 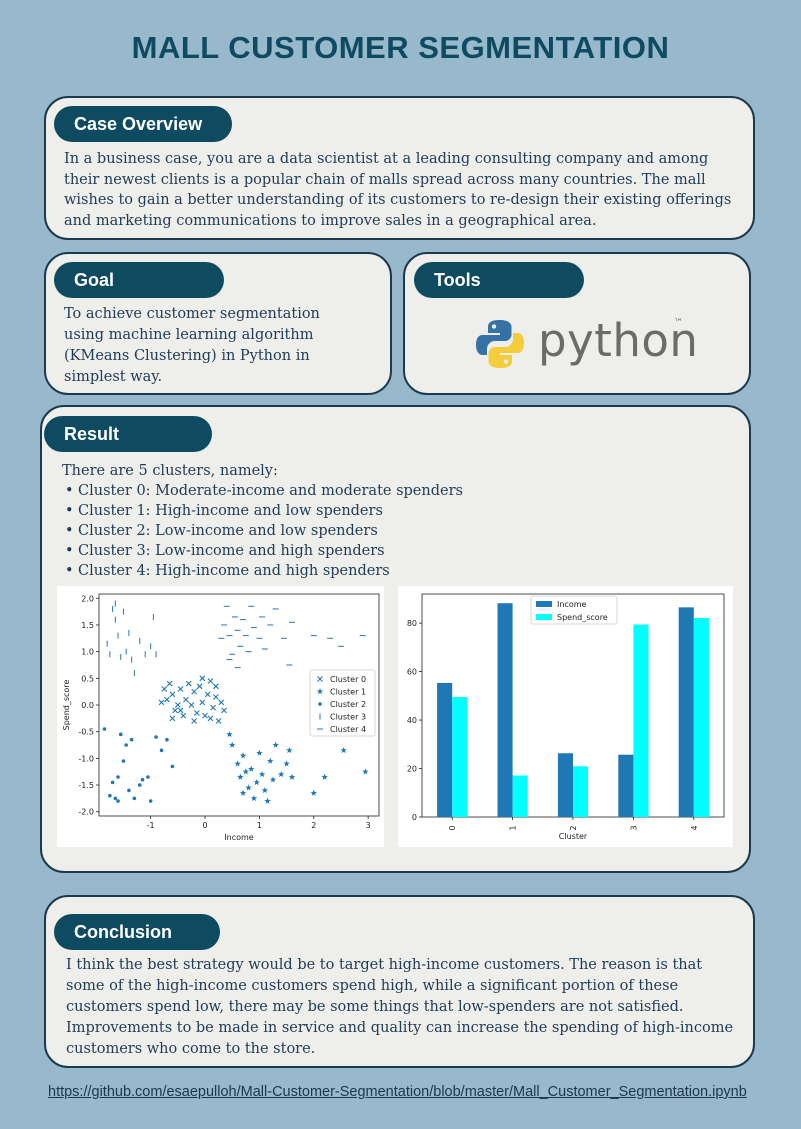 What do you see at coordinates (400, 47) in the screenshot?
I see `page-title: MALL CUSTOMER SEGMENTATION` at bounding box center [400, 47].